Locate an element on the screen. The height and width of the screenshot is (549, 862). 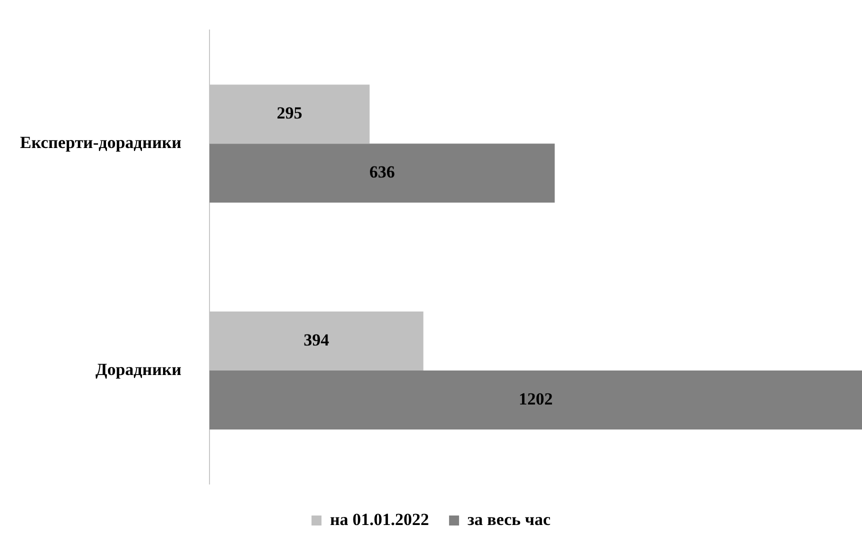
data-label: 636 is located at coordinates (382, 172).